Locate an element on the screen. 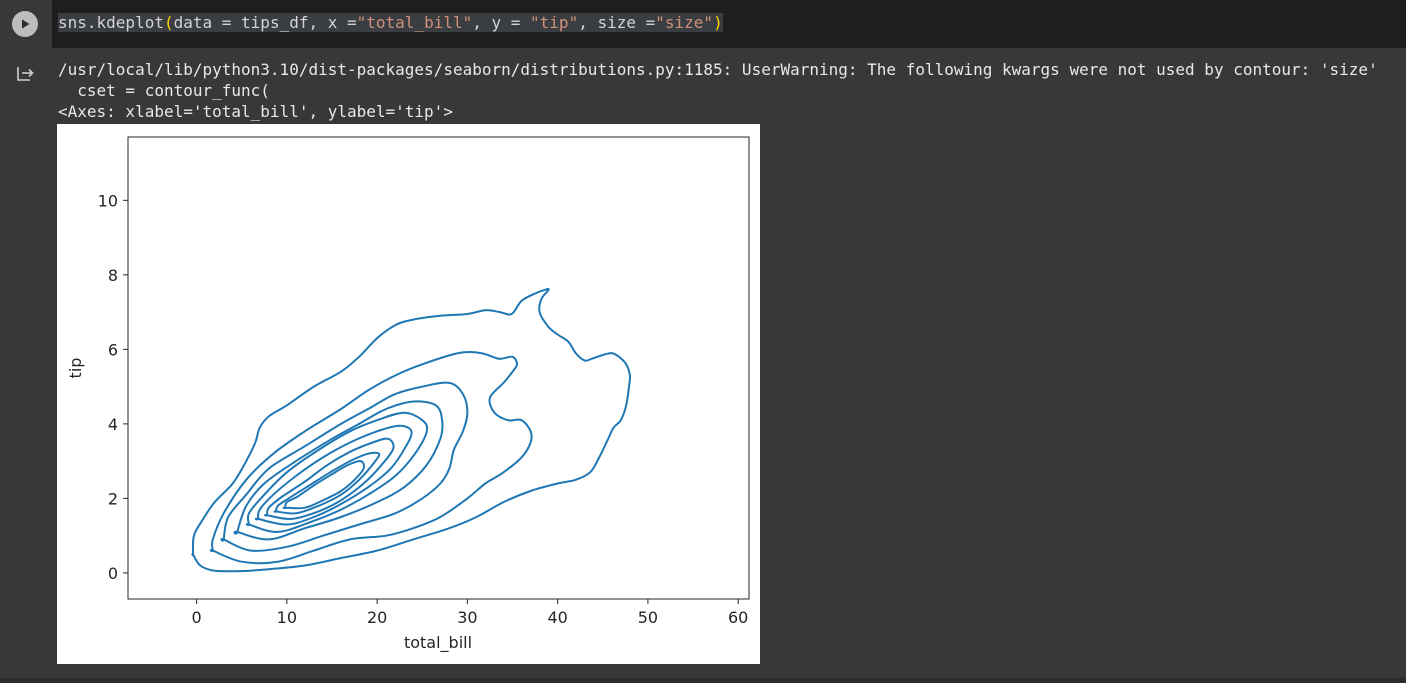 The width and height of the screenshot is (1406, 683). output-arrow-icon is located at coordinates (25, 74).